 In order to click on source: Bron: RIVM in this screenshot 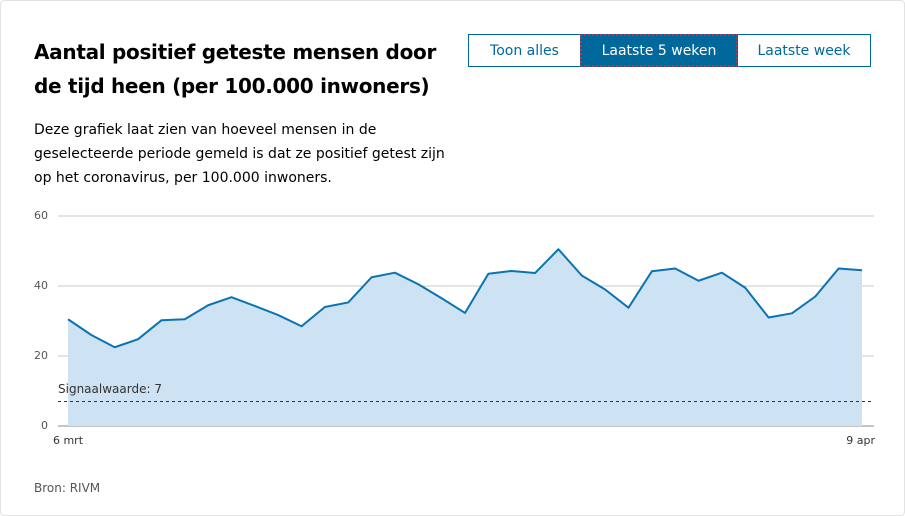, I will do `click(67, 488)`.